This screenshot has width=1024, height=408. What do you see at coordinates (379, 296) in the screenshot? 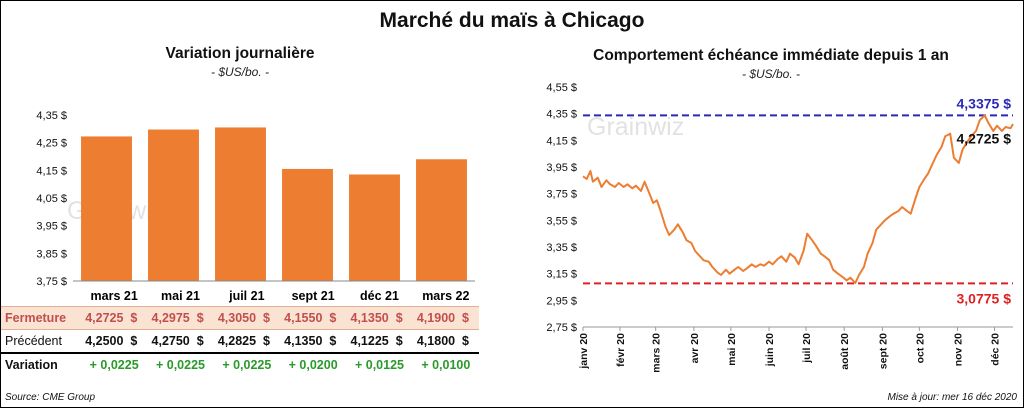
I see `month-header: déc 21` at bounding box center [379, 296].